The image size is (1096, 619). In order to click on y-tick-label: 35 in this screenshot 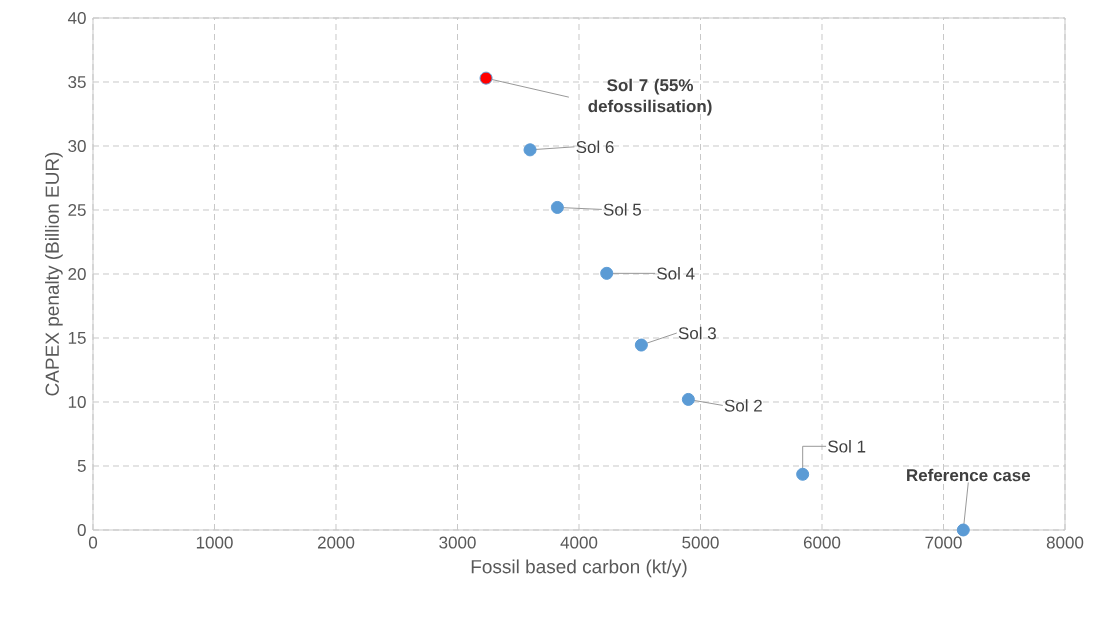, I will do `click(77, 82)`.